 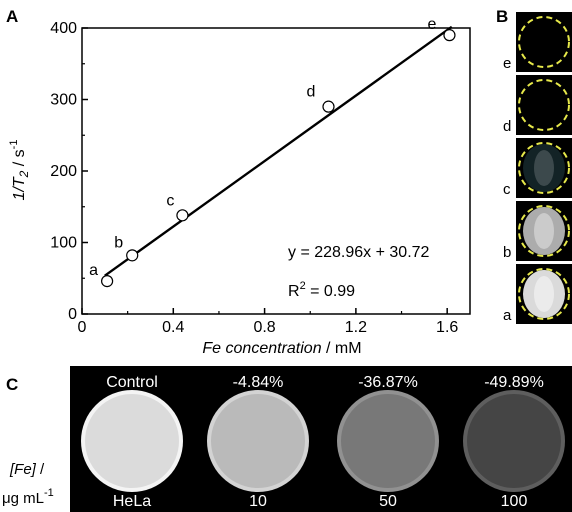 I want to click on fe-dose-label: 10, so click(x=258, y=501).